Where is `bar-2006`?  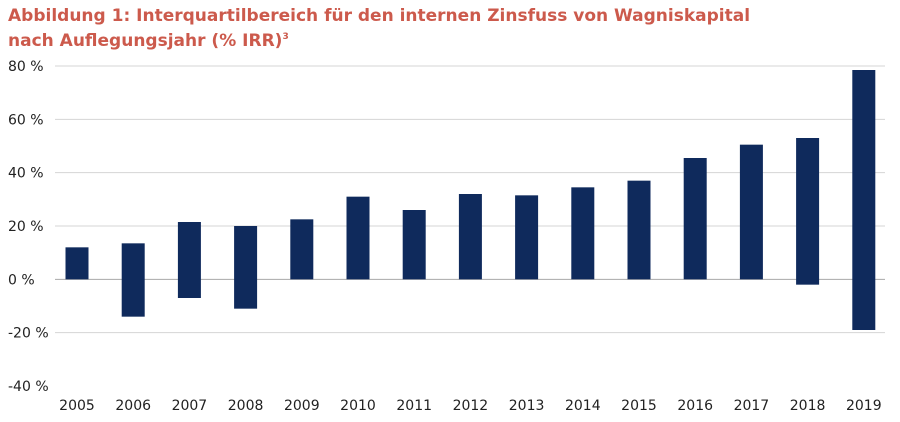
bar-2006 is located at coordinates (133, 280).